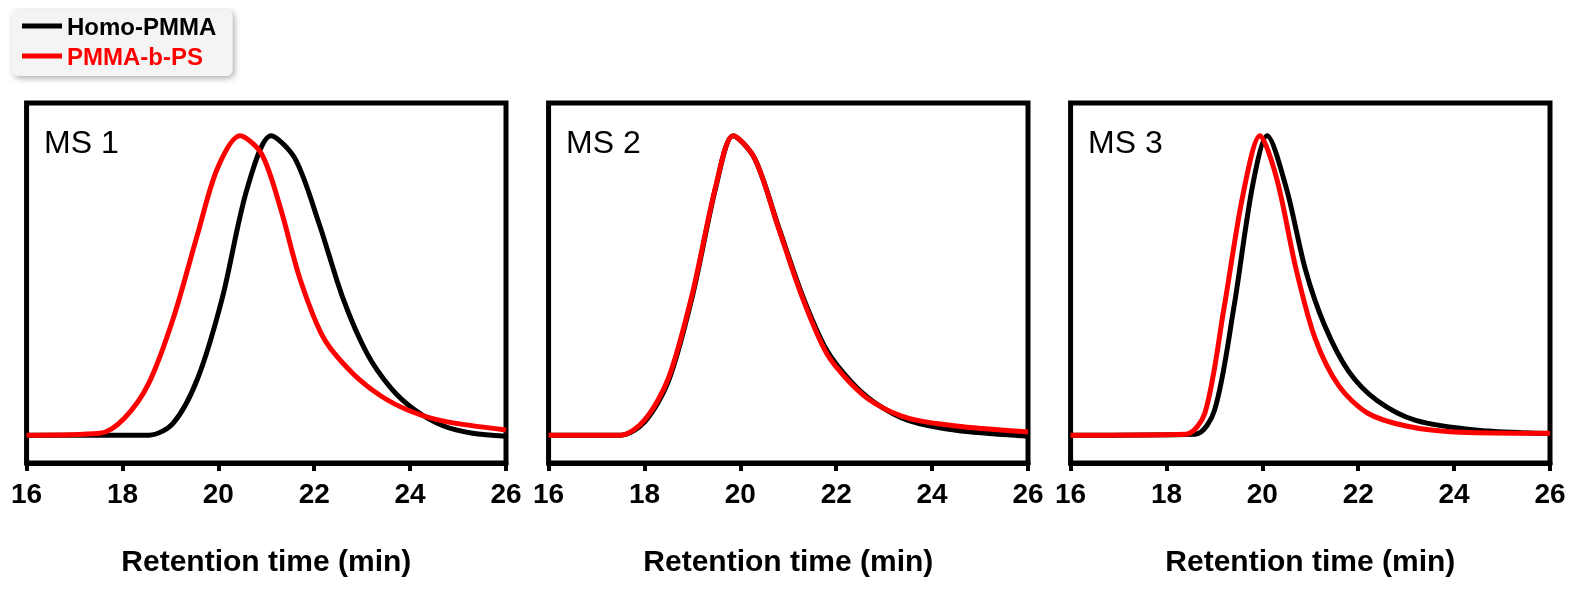 The image size is (1582, 591). Describe the element at coordinates (603, 142) in the screenshot. I see `annotation: MS 2` at that location.